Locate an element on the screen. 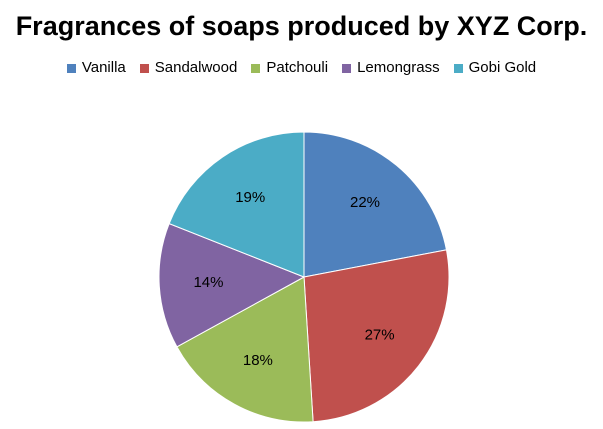 This screenshot has width=603, height=429. legend-swatch-gobi-gold is located at coordinates (458, 68).